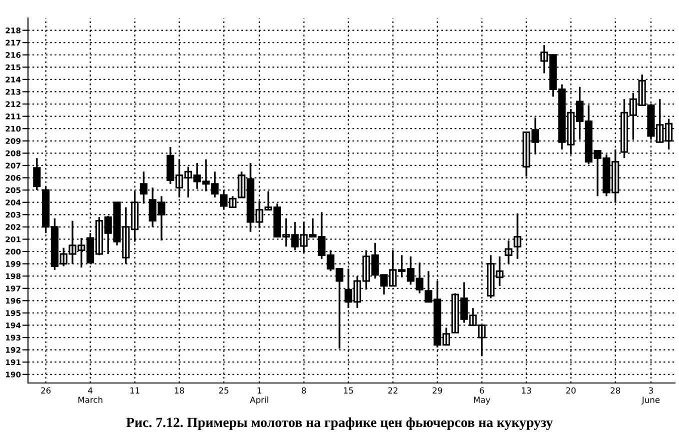  Describe the element at coordinates (223, 390) in the screenshot. I see `x-tick-label: 25` at that location.